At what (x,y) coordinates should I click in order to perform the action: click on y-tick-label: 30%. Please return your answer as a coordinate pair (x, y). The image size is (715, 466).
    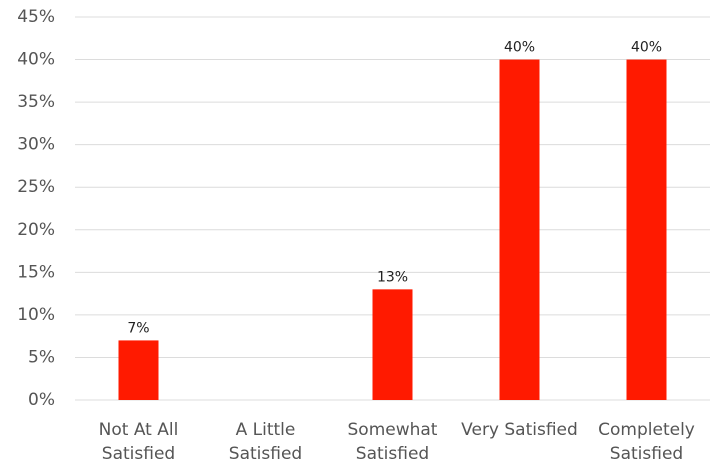
    Looking at the image, I should click on (36, 145).